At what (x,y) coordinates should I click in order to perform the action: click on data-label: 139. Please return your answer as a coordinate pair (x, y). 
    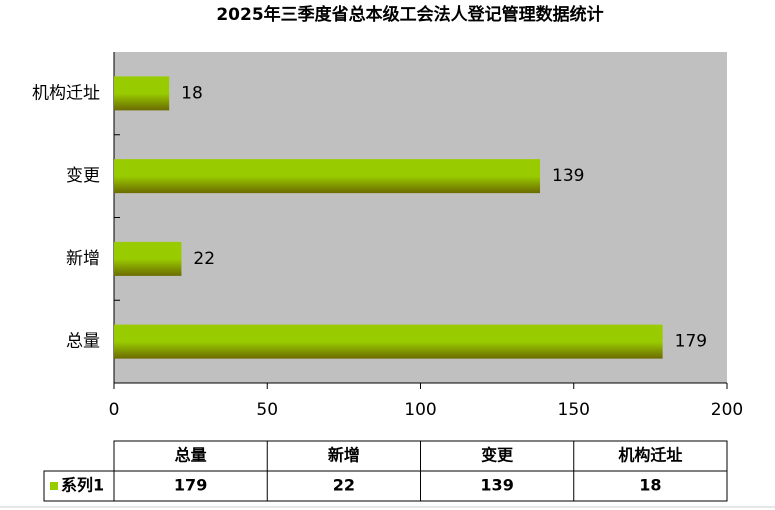
    Looking at the image, I should click on (568, 176).